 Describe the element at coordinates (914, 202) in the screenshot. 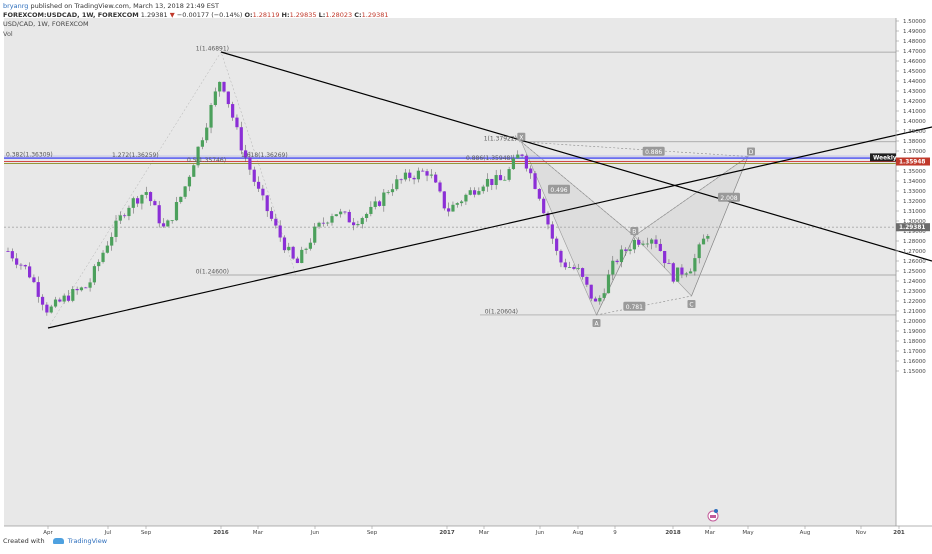

I see `y-tick-label: 1.32000` at that location.